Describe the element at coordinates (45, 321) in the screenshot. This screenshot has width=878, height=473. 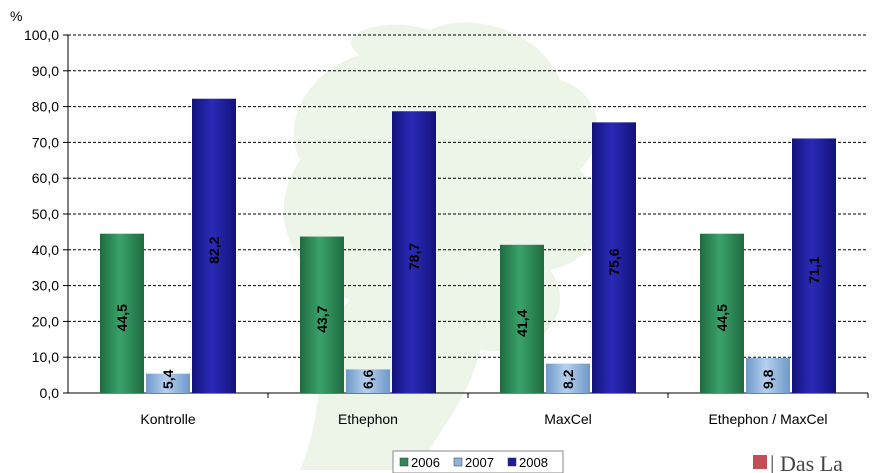
I see `y-tick-label: 20,0` at that location.